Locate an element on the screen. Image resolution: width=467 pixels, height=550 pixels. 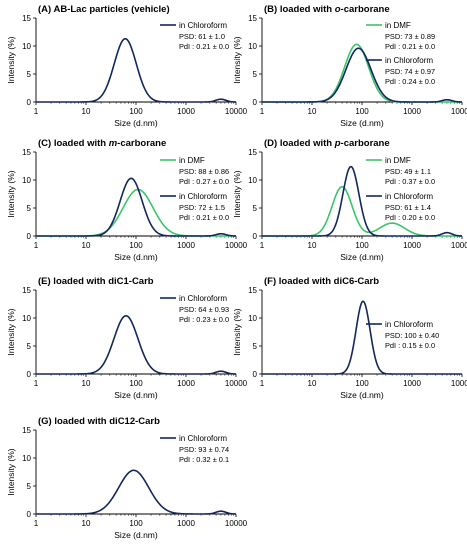
stat-label: PSD: 49 ± 1.1 is located at coordinates (408, 171).